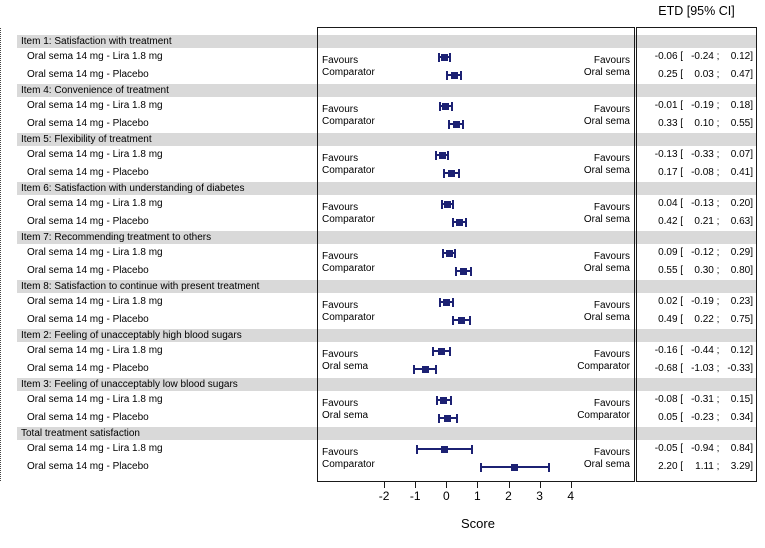  Describe the element at coordinates (701, 124) in the screenshot. I see `etd-value: 0.33 [ 0.10 ; 0.55]` at that location.